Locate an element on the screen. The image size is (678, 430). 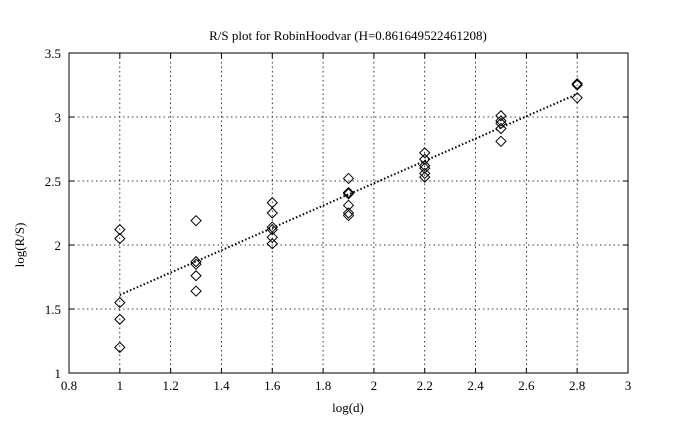
x-tick-label: 1.2 is located at coordinates (171, 385).